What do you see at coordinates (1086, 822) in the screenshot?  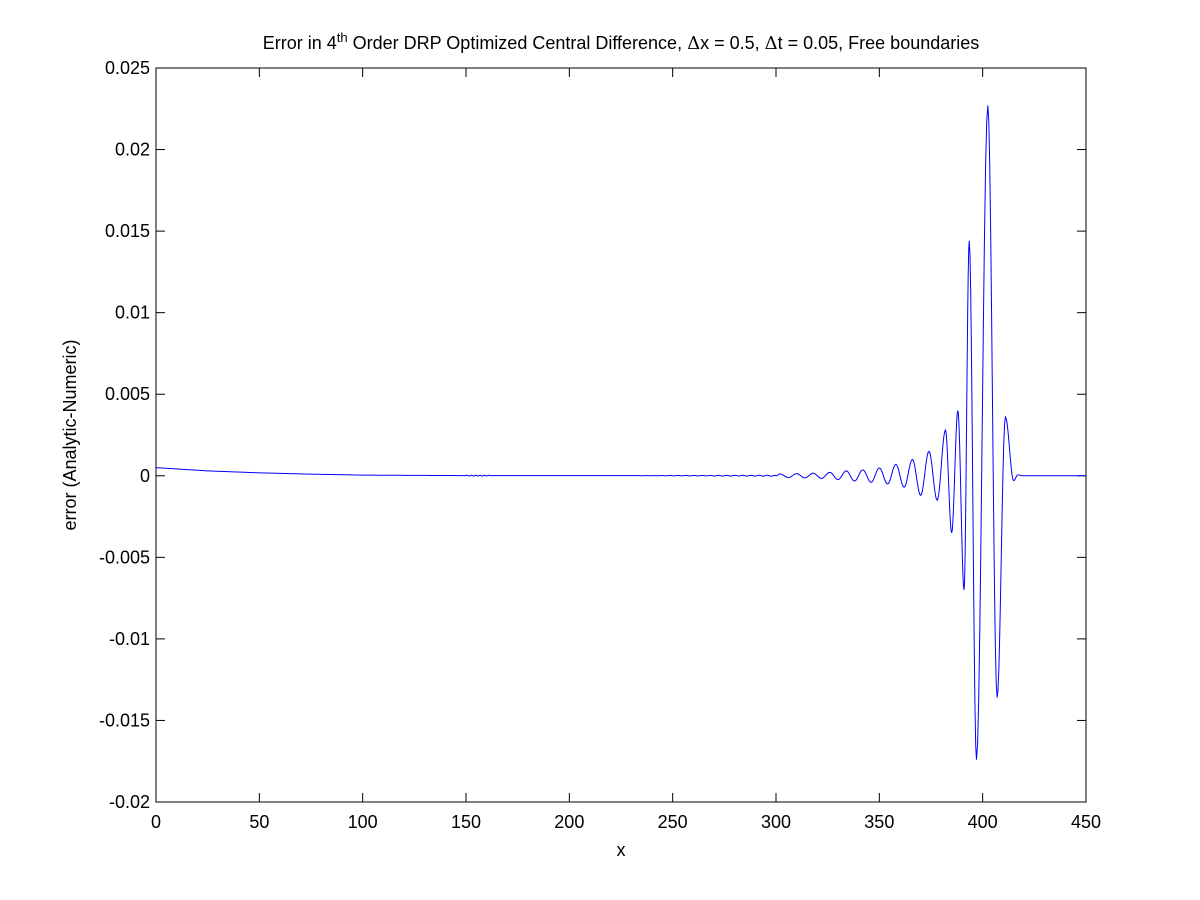 I see `x-tick-label: 450` at bounding box center [1086, 822].